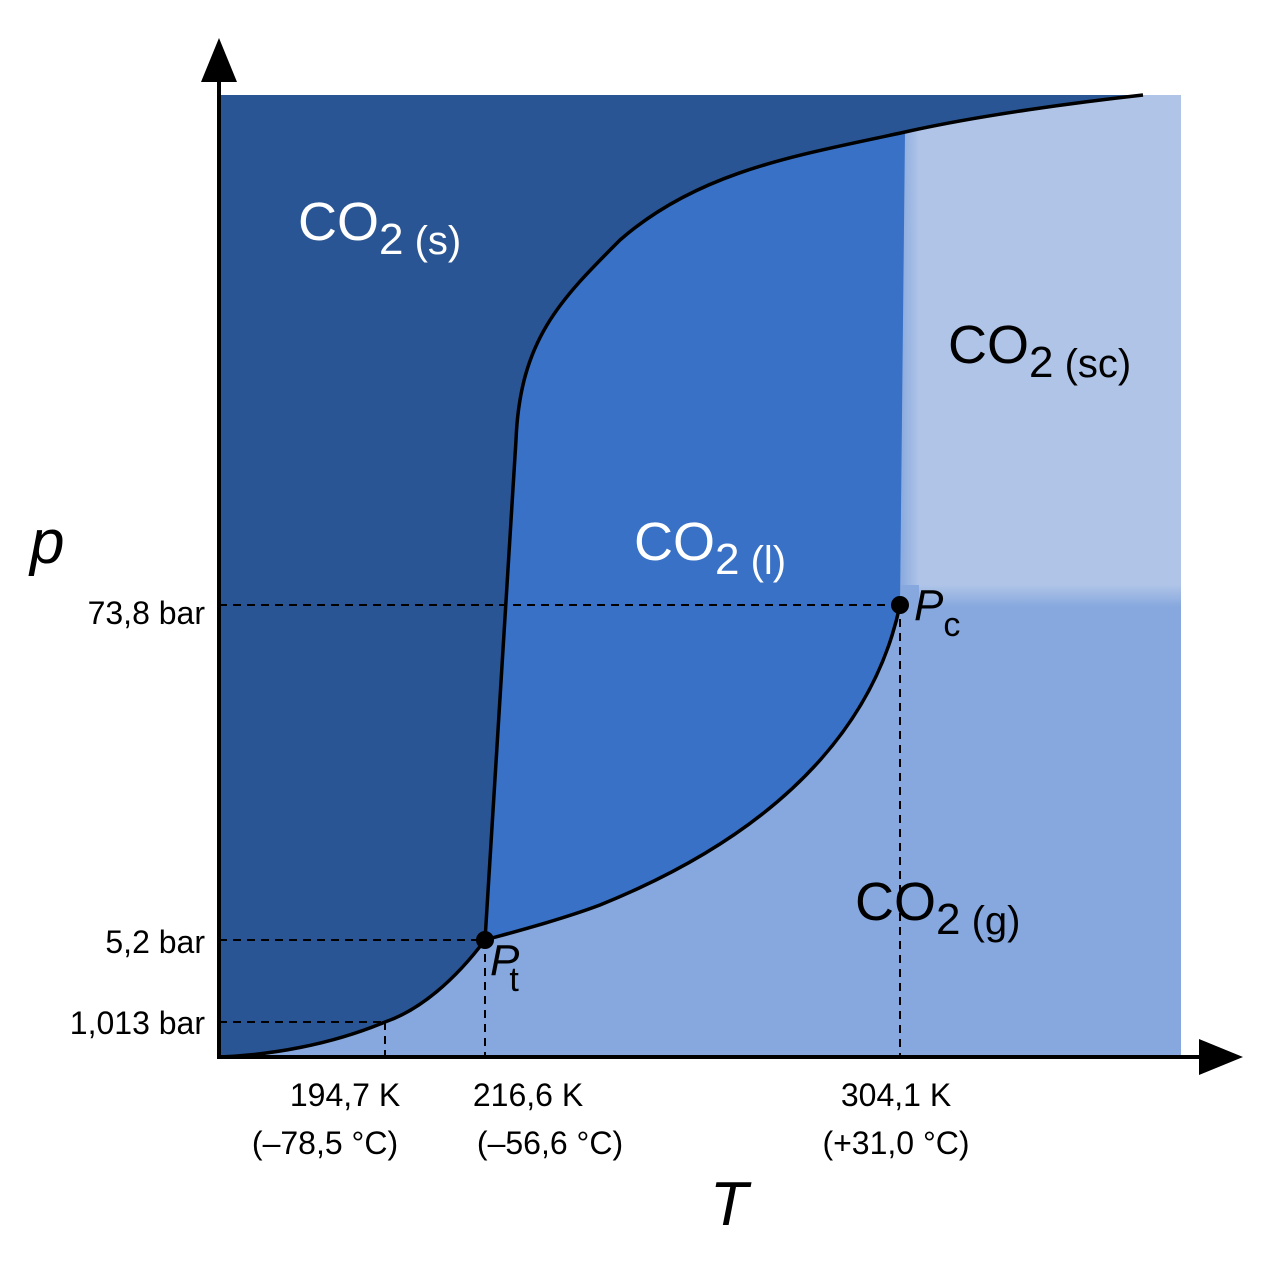  I want to click on liquid-region-label: CO2 (l), so click(710, 548).